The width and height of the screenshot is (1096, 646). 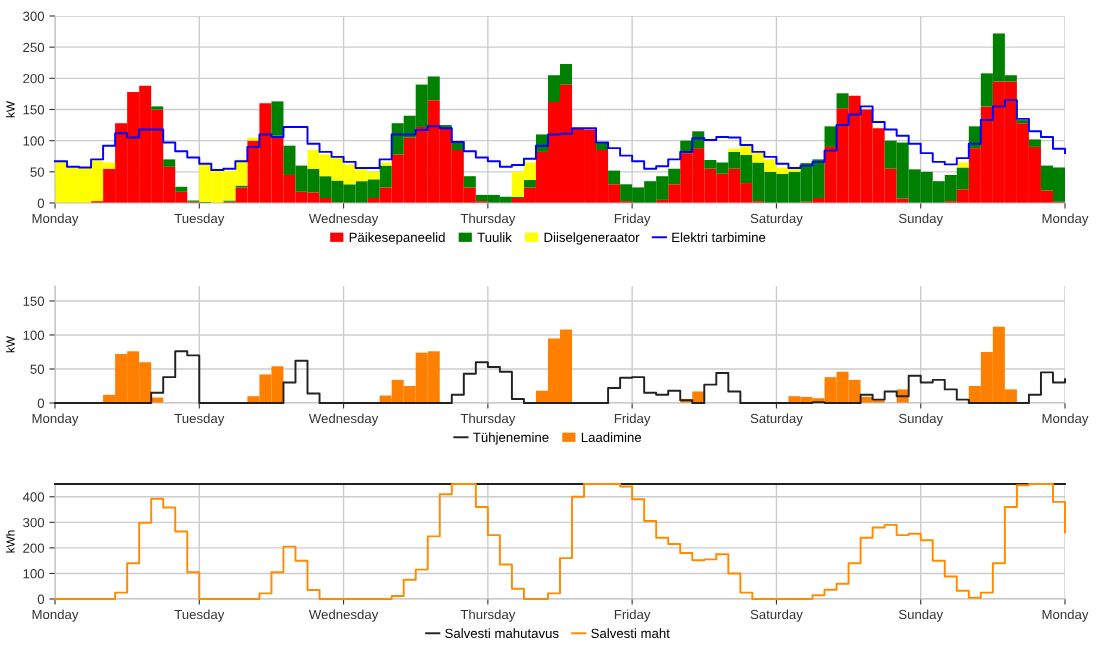 What do you see at coordinates (10, 541) in the screenshot?
I see `y-axis-title: kWh` at bounding box center [10, 541].